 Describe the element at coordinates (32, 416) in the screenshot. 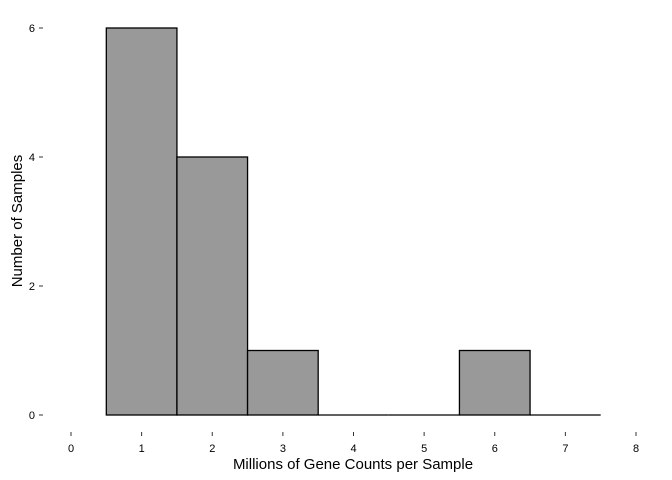

I see `y-tick-label: 0` at that location.